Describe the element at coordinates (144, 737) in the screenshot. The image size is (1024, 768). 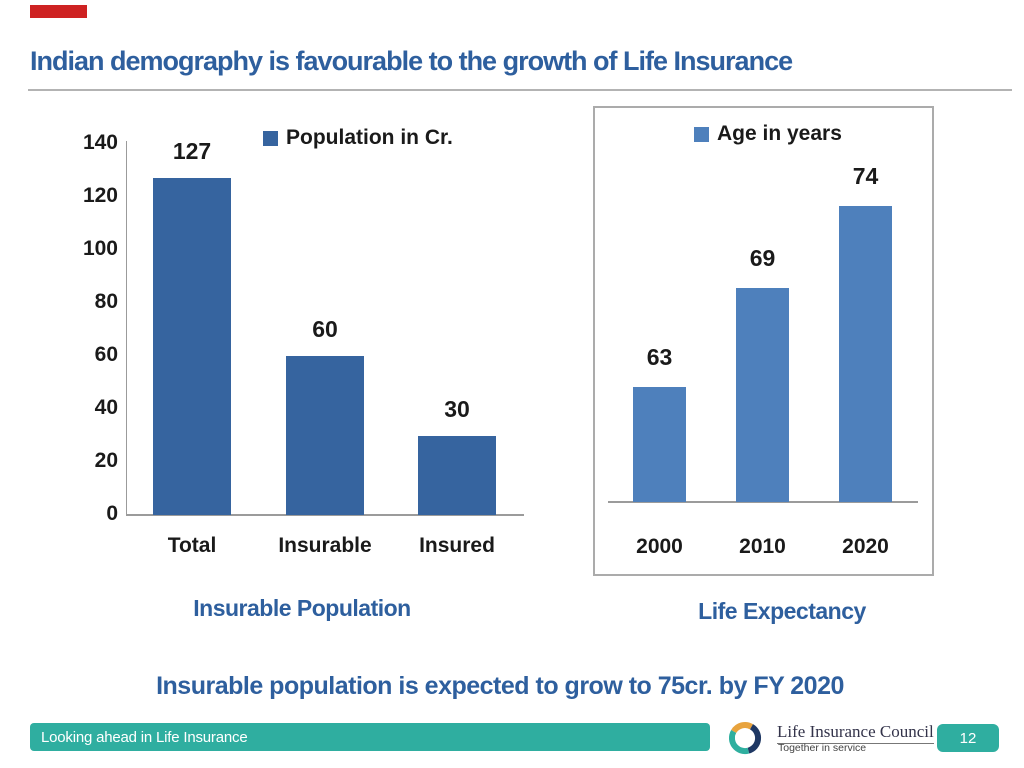
I see `footer-banner-text: Looking ahead in Life Insurance` at that location.